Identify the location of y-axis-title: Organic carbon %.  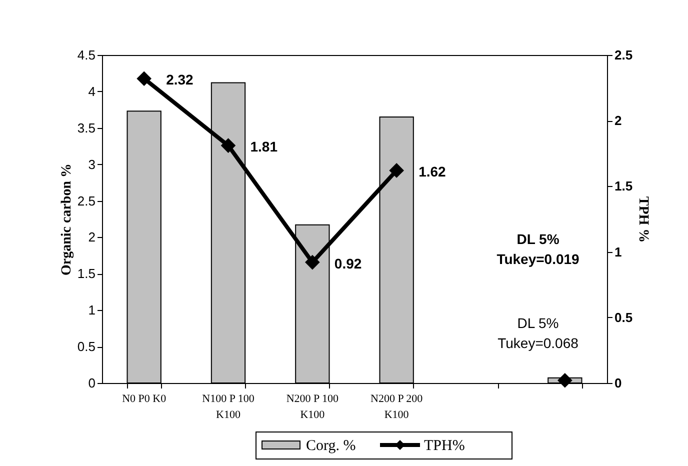
(66, 220).